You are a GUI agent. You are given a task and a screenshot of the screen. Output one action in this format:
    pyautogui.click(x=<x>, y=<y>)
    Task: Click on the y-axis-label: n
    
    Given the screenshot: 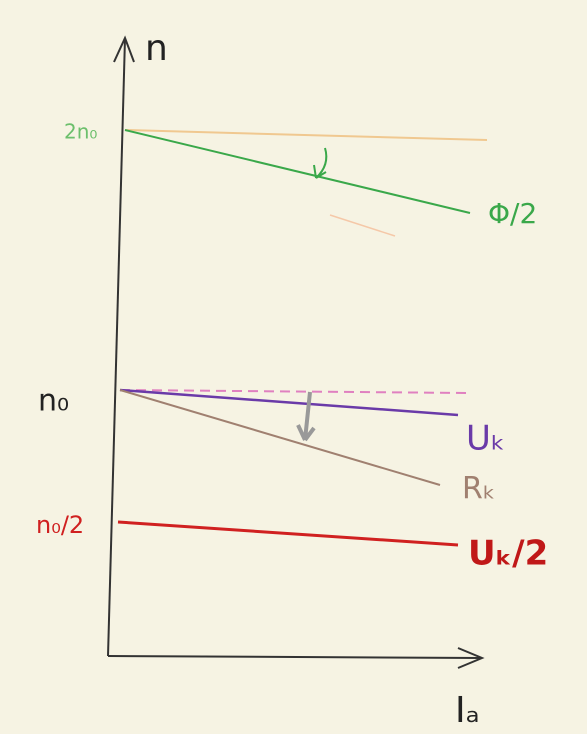 What is the action you would take?
    pyautogui.click(x=156, y=48)
    